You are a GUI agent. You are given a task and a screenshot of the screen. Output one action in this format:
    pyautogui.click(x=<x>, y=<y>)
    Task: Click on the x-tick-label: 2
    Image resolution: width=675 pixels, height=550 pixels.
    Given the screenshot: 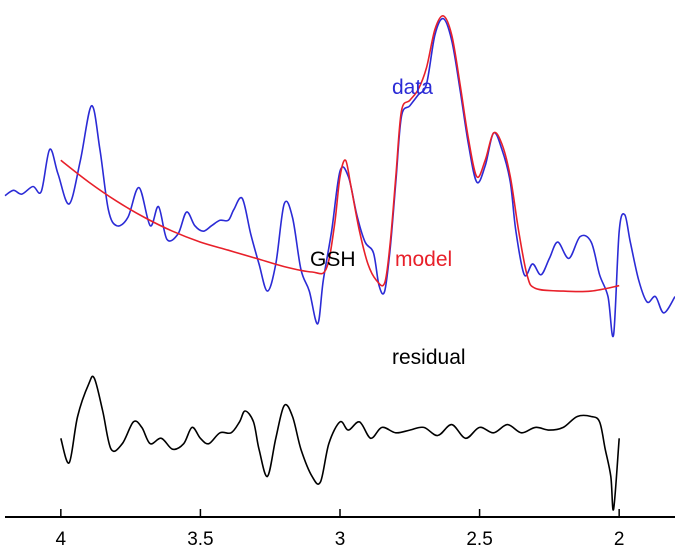 What is the action you would take?
    pyautogui.click(x=619, y=539)
    